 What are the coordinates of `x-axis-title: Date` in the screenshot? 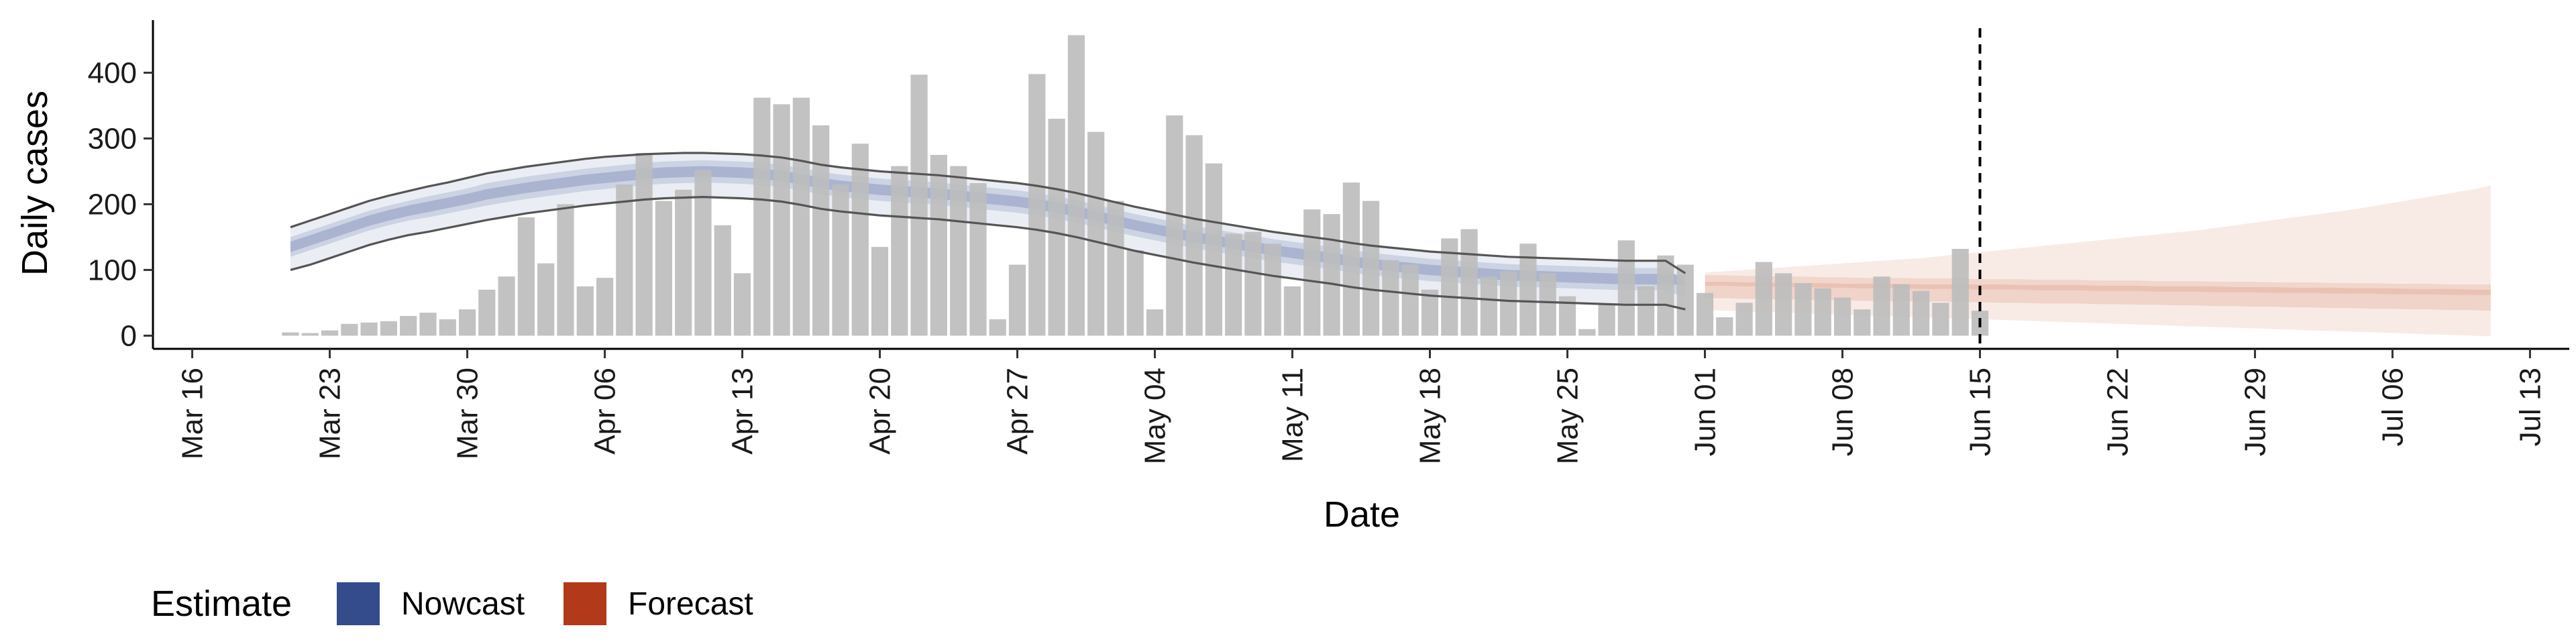 It's located at (1362, 514).